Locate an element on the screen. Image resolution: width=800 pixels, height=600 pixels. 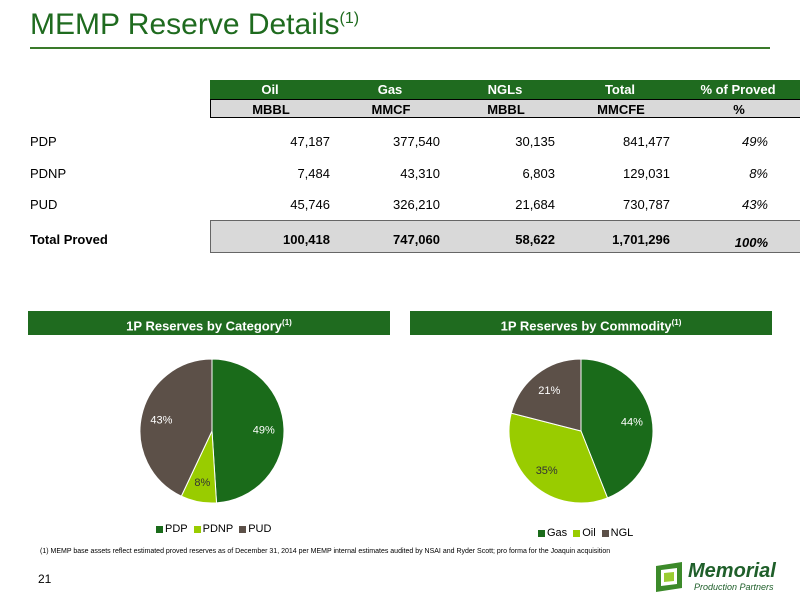
legend-label: PDNP is located at coordinates (218, 529).